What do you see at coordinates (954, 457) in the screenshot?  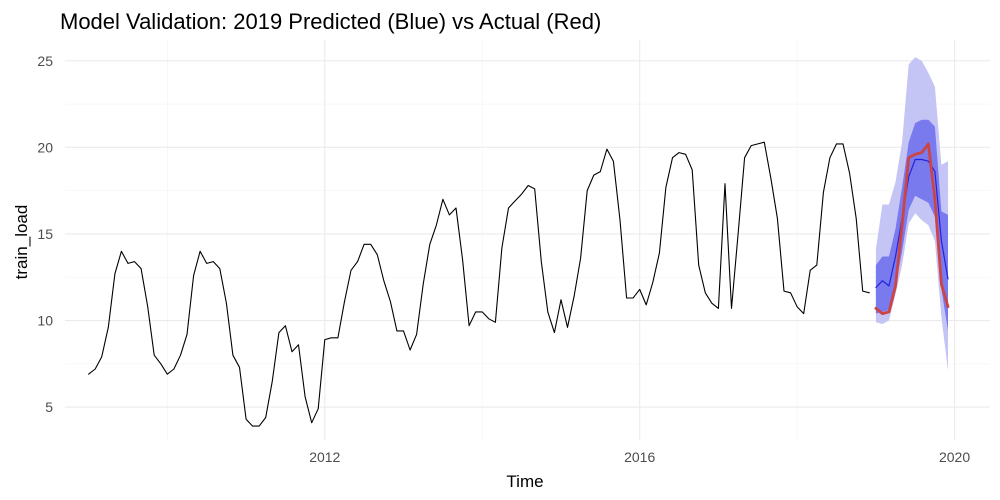 I see `x-tick-label: 2020` at bounding box center [954, 457].